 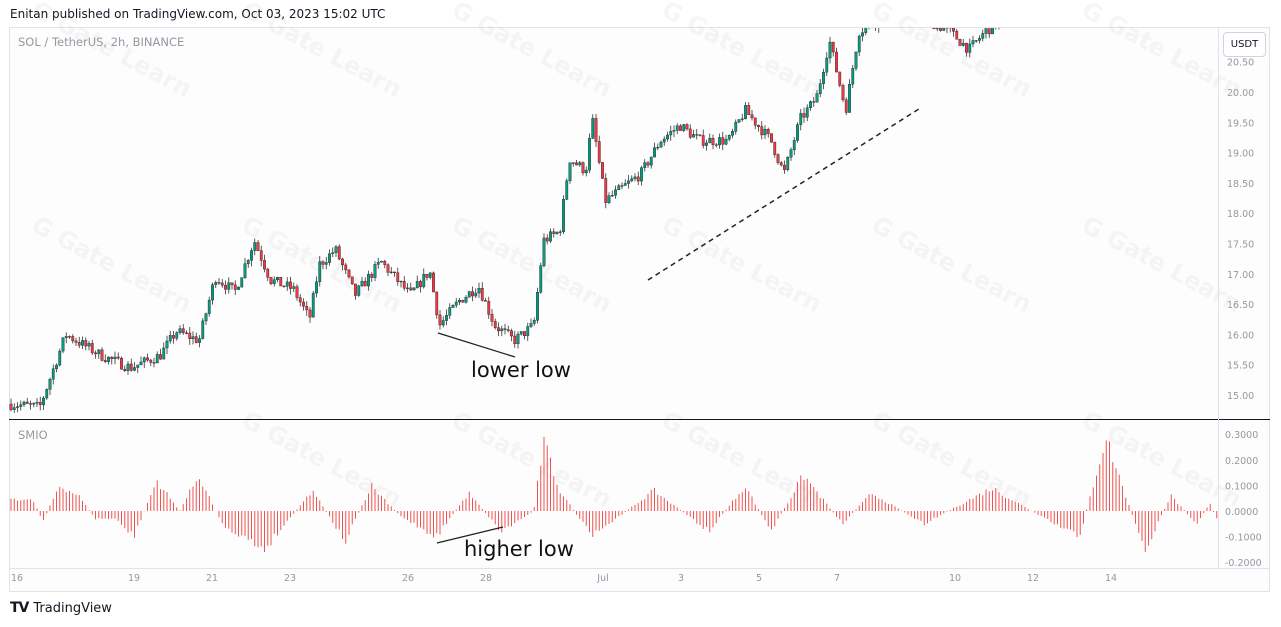 What do you see at coordinates (476, 345) in the screenshot?
I see `lower-low-line` at bounding box center [476, 345].